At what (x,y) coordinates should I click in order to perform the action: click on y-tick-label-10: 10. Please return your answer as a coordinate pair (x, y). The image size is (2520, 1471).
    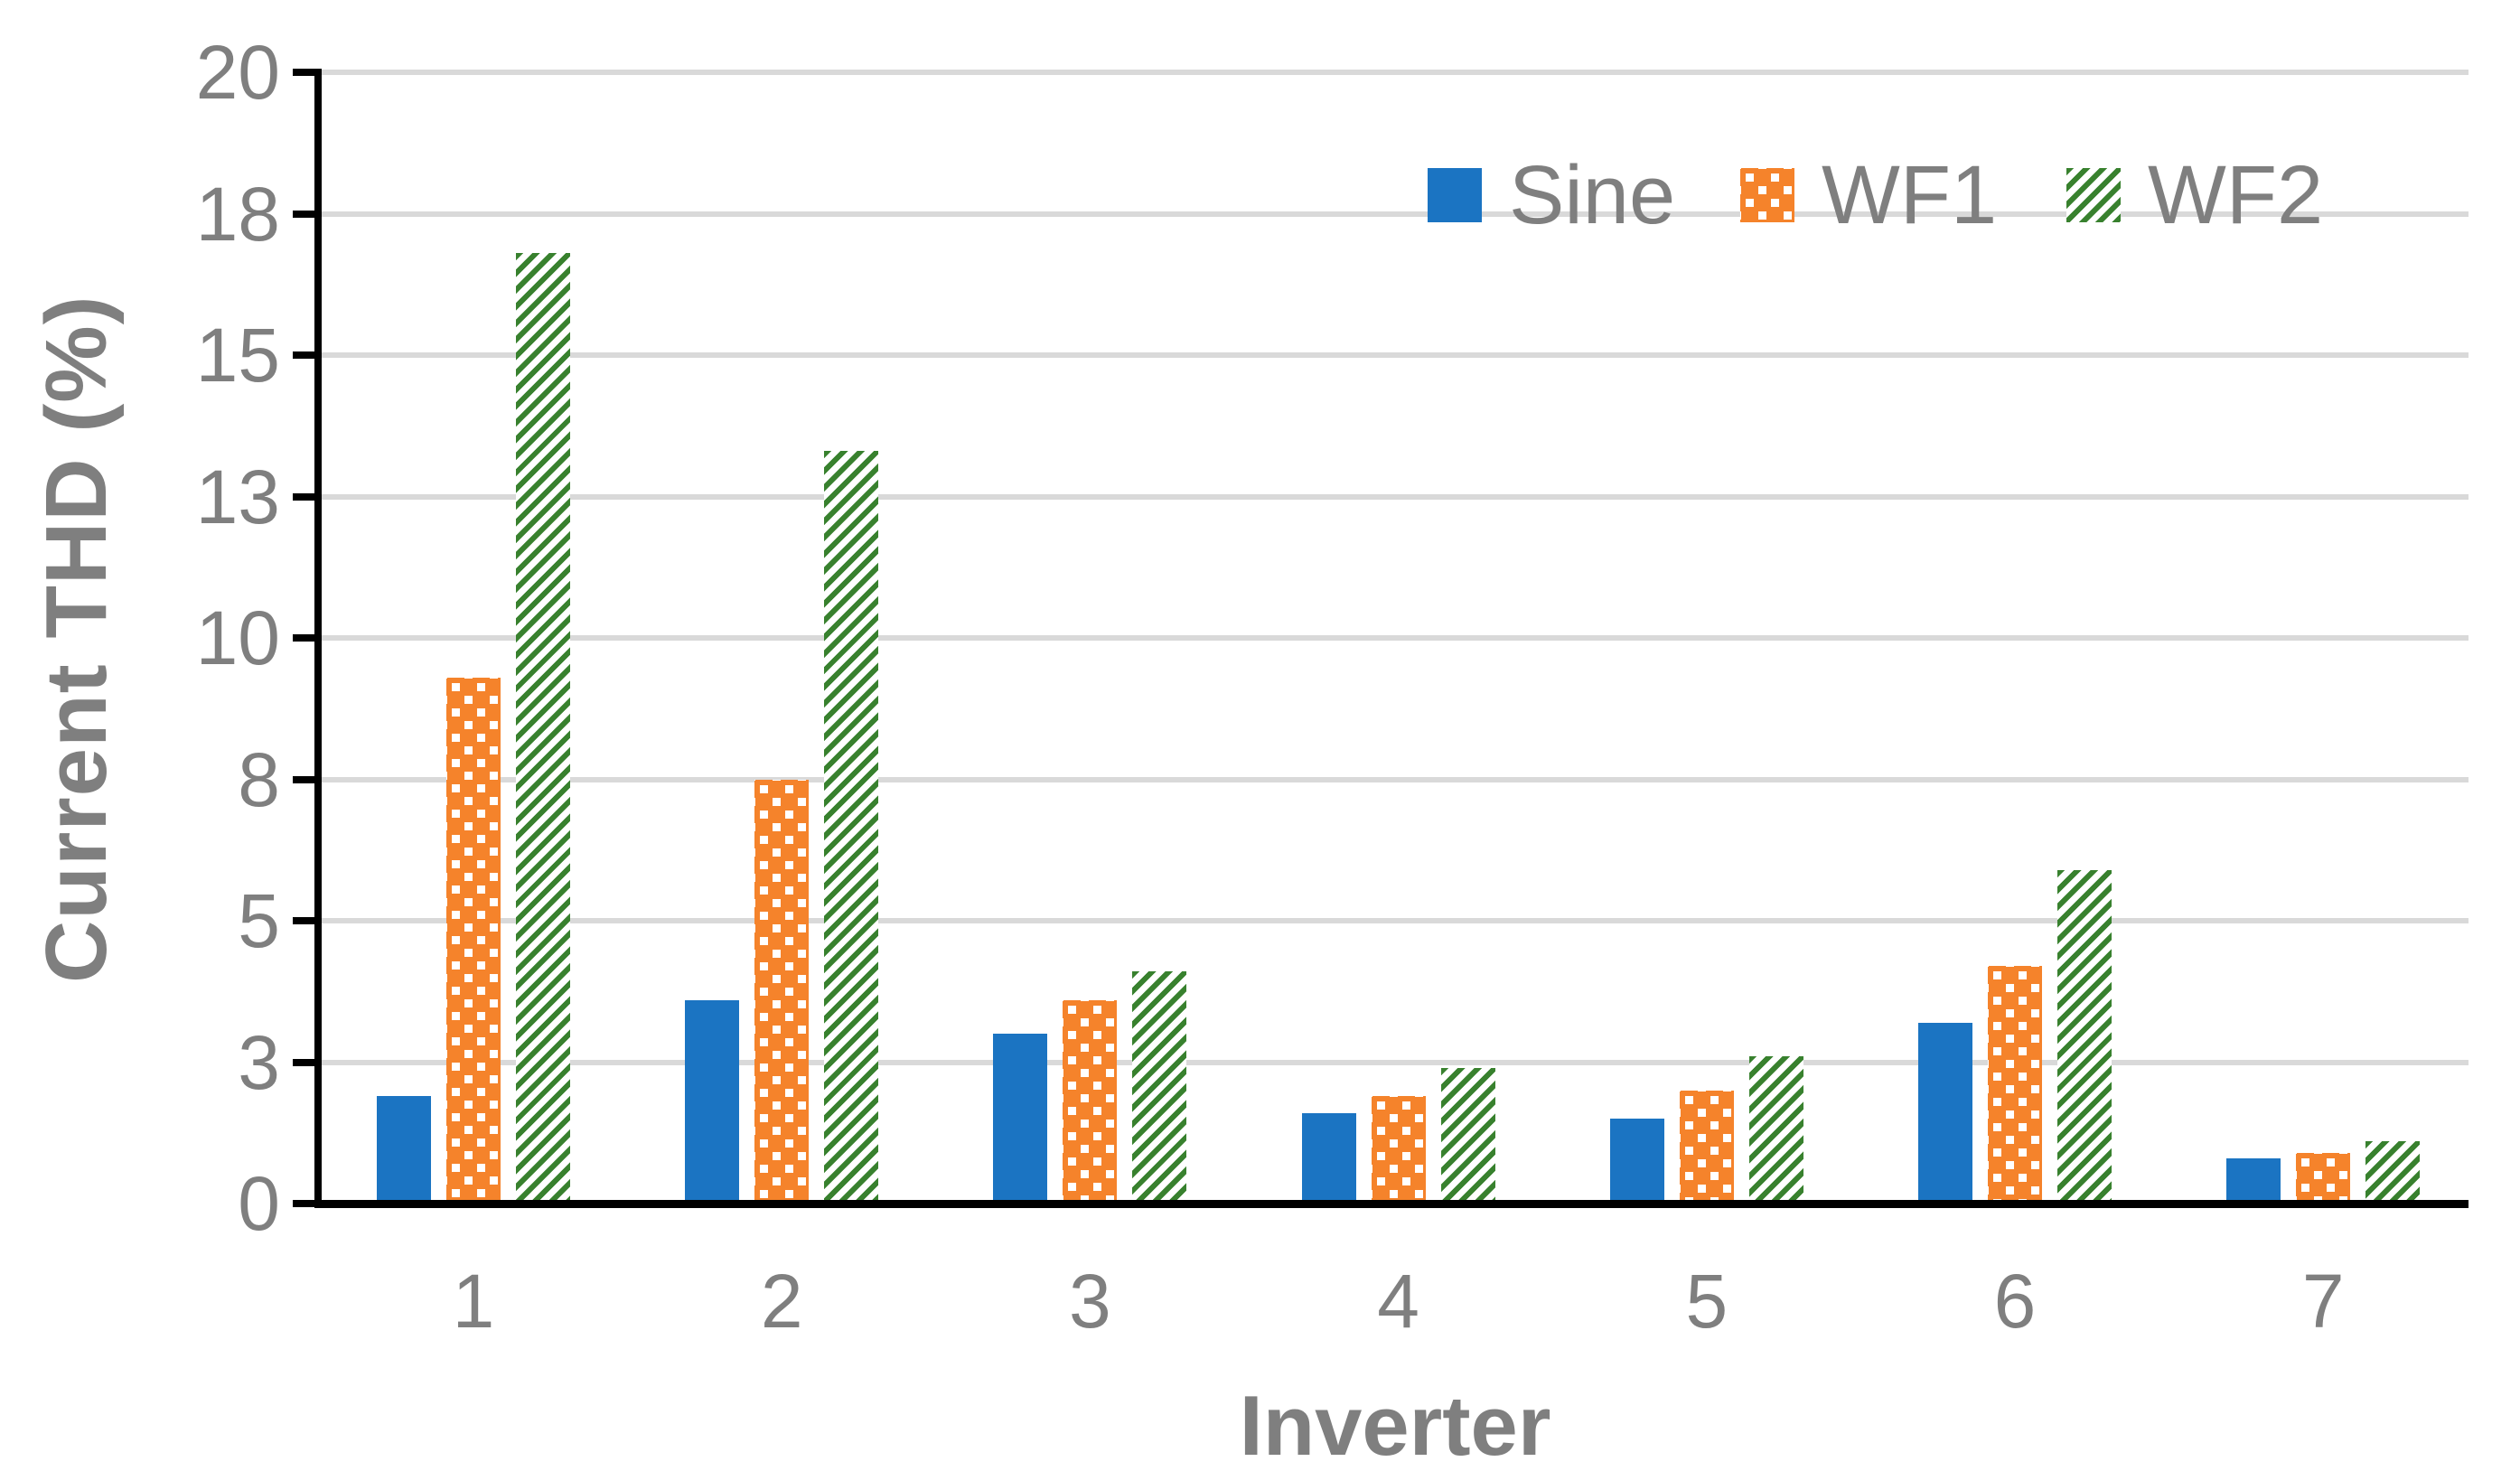
    Looking at the image, I should click on (237, 637).